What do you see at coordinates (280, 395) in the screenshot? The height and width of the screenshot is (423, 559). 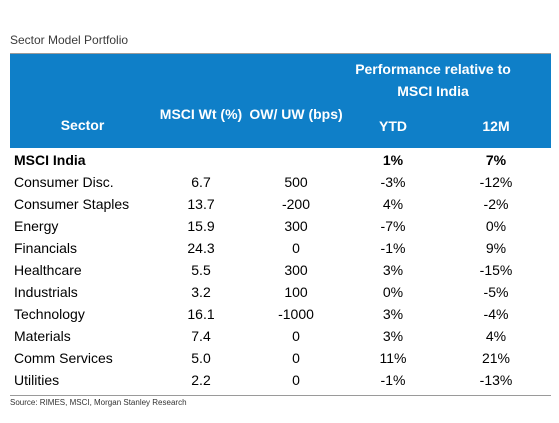 I see `bottom-divider` at bounding box center [280, 395].